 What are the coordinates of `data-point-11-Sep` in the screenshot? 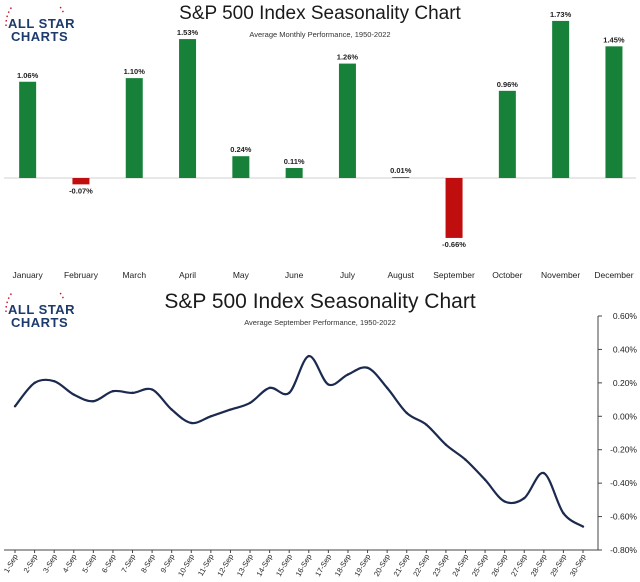 It's located at (211, 416).